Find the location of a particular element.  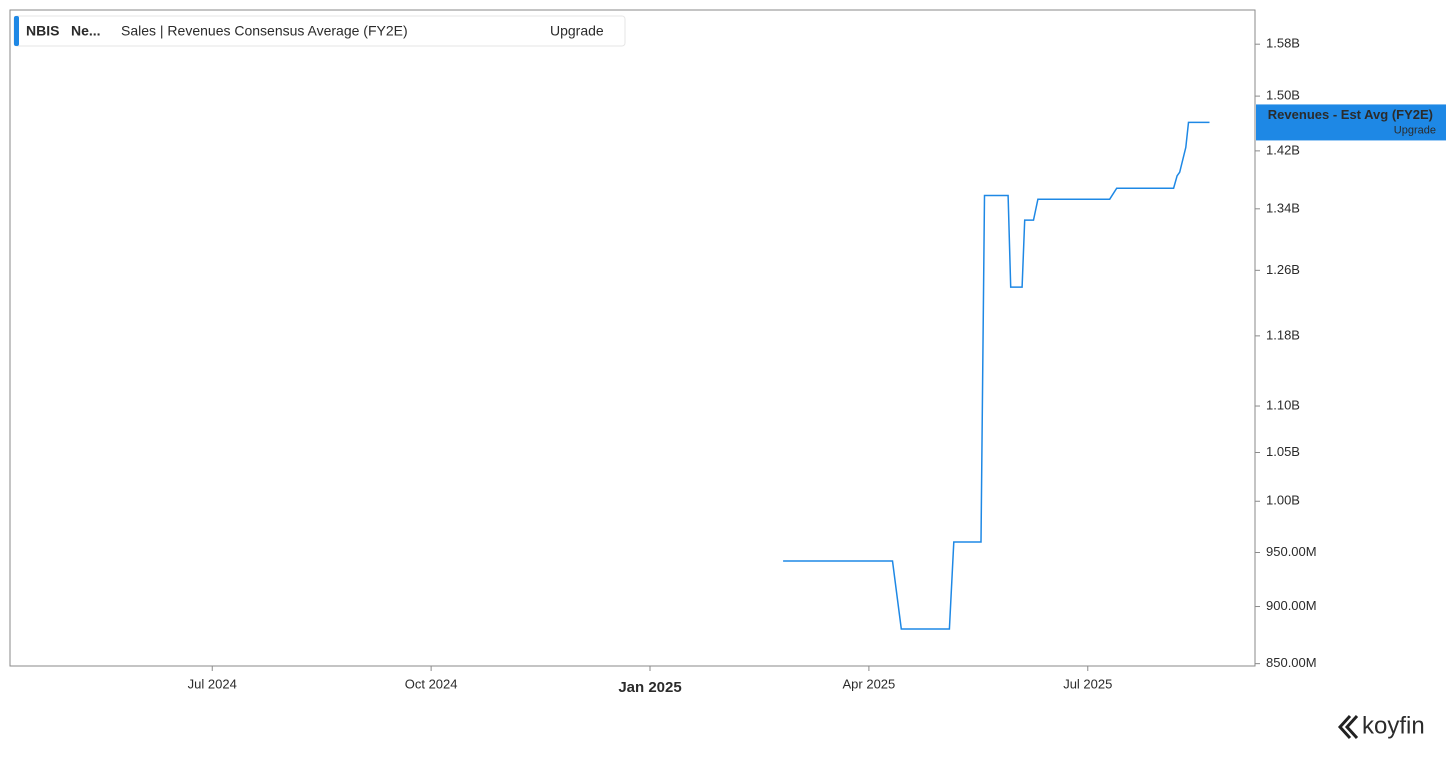

y-tick-label: 900.00M is located at coordinates (1291, 605).